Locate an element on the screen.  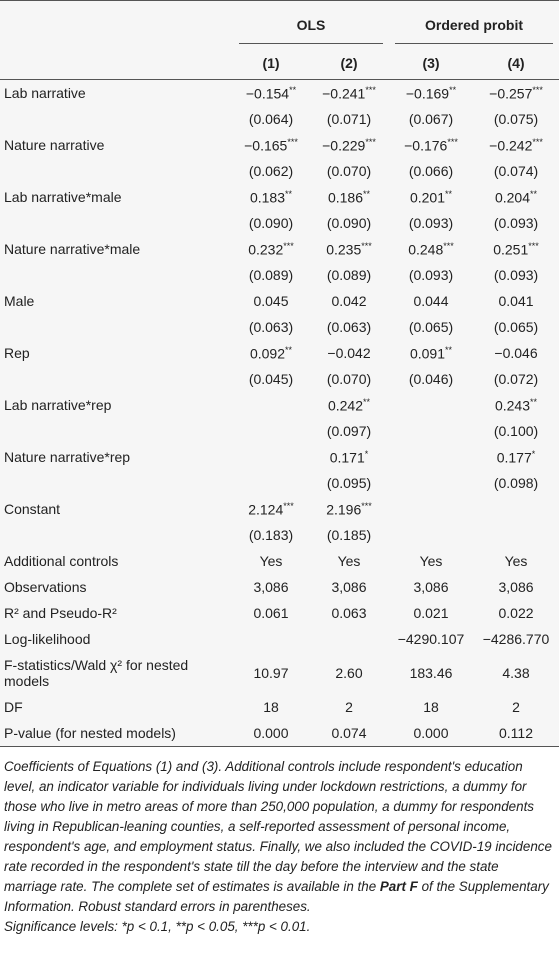
coef-value: 0.042 is located at coordinates (349, 301).